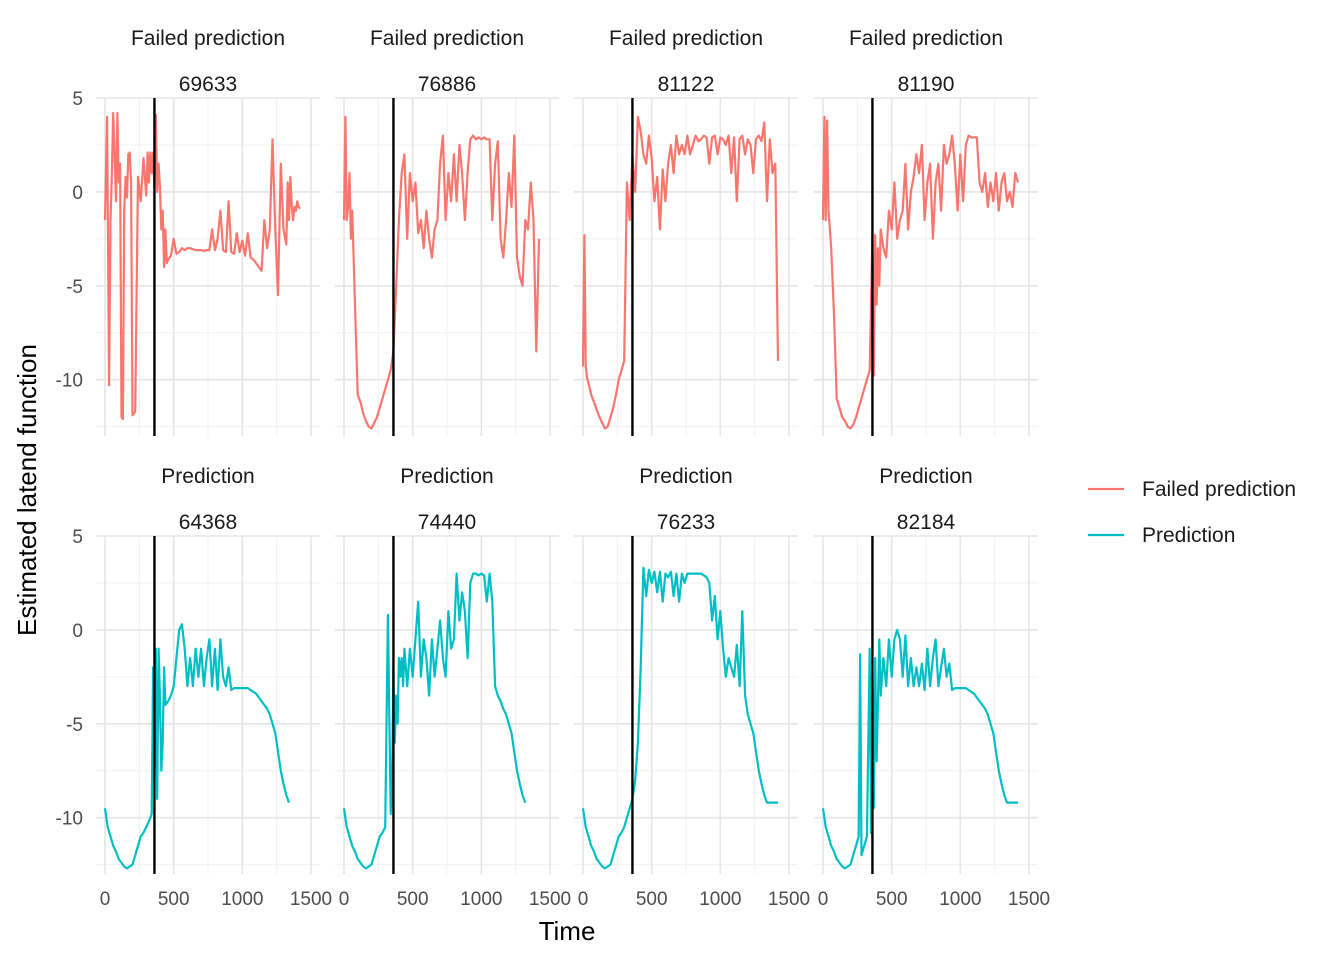 The image size is (1344, 960). Describe the element at coordinates (447, 522) in the screenshot. I see `strip-label-id: 74440` at that location.